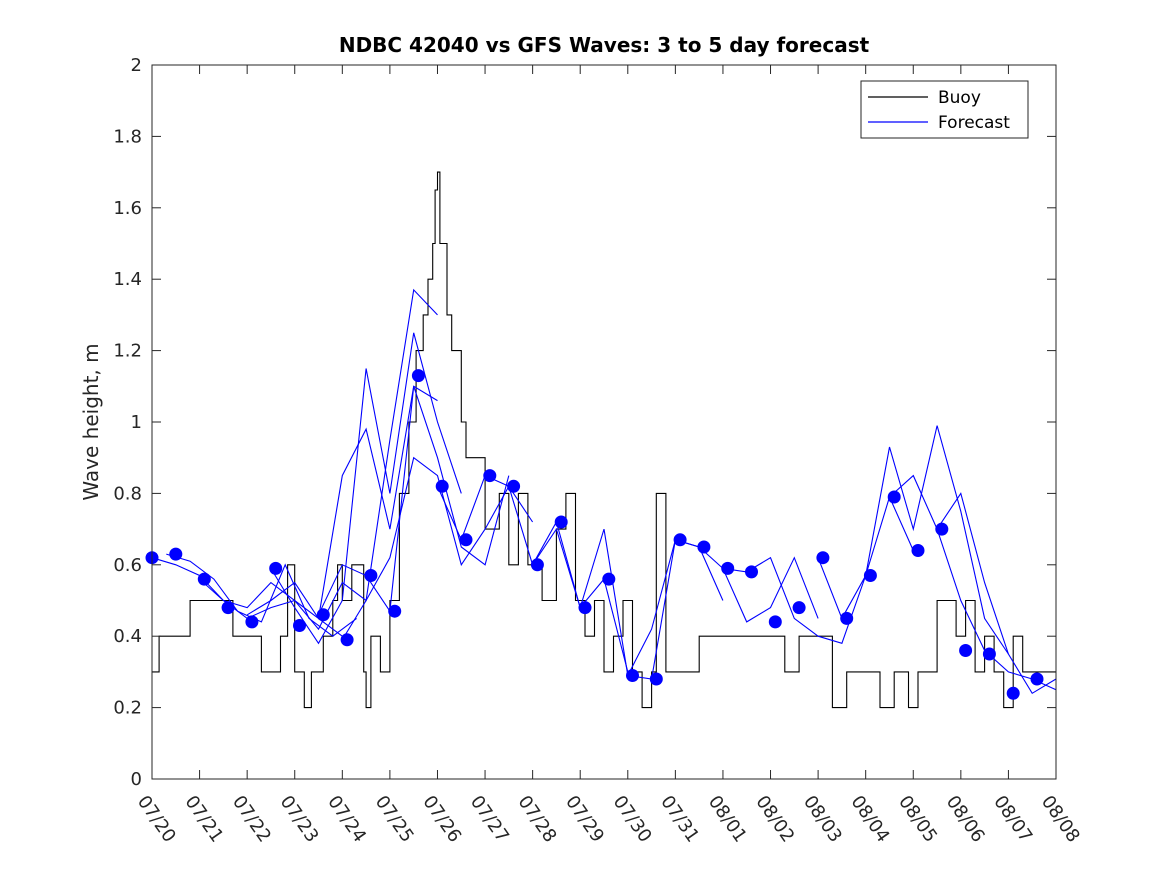  What do you see at coordinates (136, 65) in the screenshot?
I see `y-tick-label: 2` at bounding box center [136, 65].